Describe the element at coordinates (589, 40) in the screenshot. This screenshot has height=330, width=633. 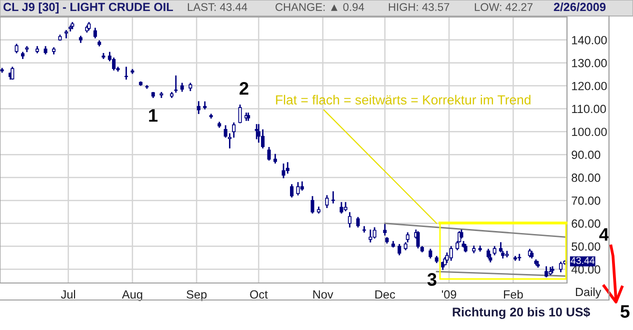
I see `y-tick-label: 140.00` at that location.